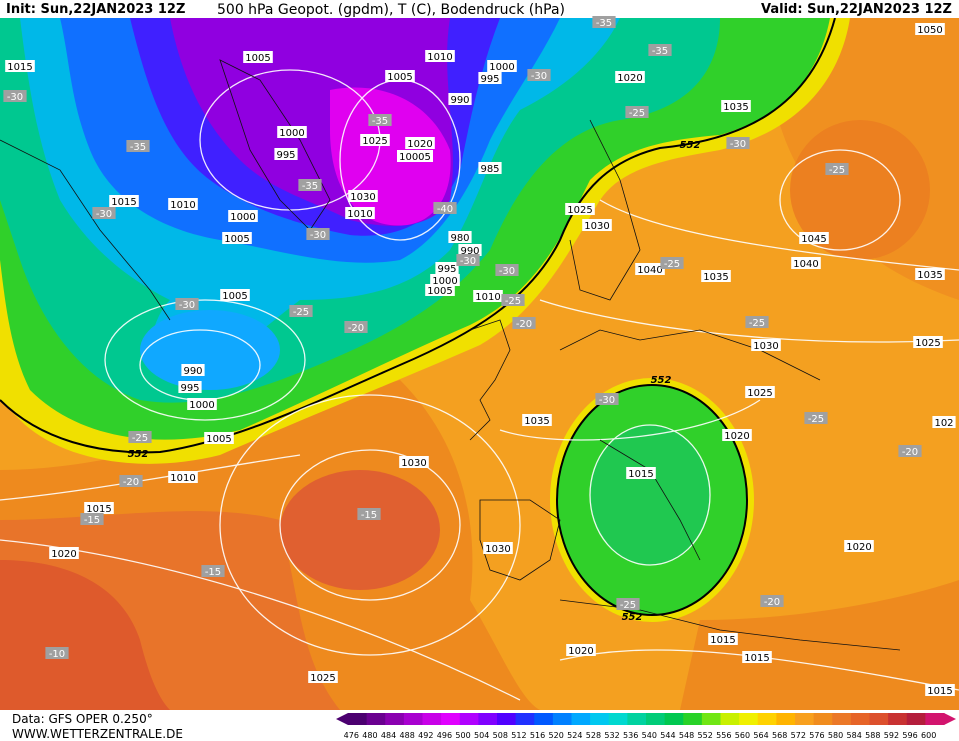 Image resolution: width=959 pixels, height=741 pixels. I want to click on colorbar-label: 564, so click(760, 735).